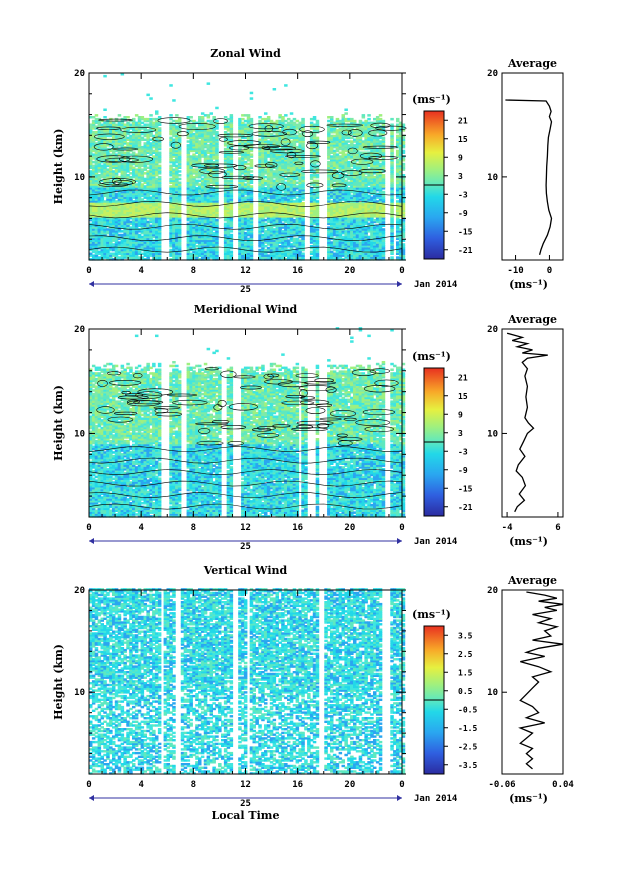 The width and height of the screenshot is (624, 873). Describe the element at coordinates (465, 654) in the screenshot. I see `colorbar-tick-label: 2.5` at that location.